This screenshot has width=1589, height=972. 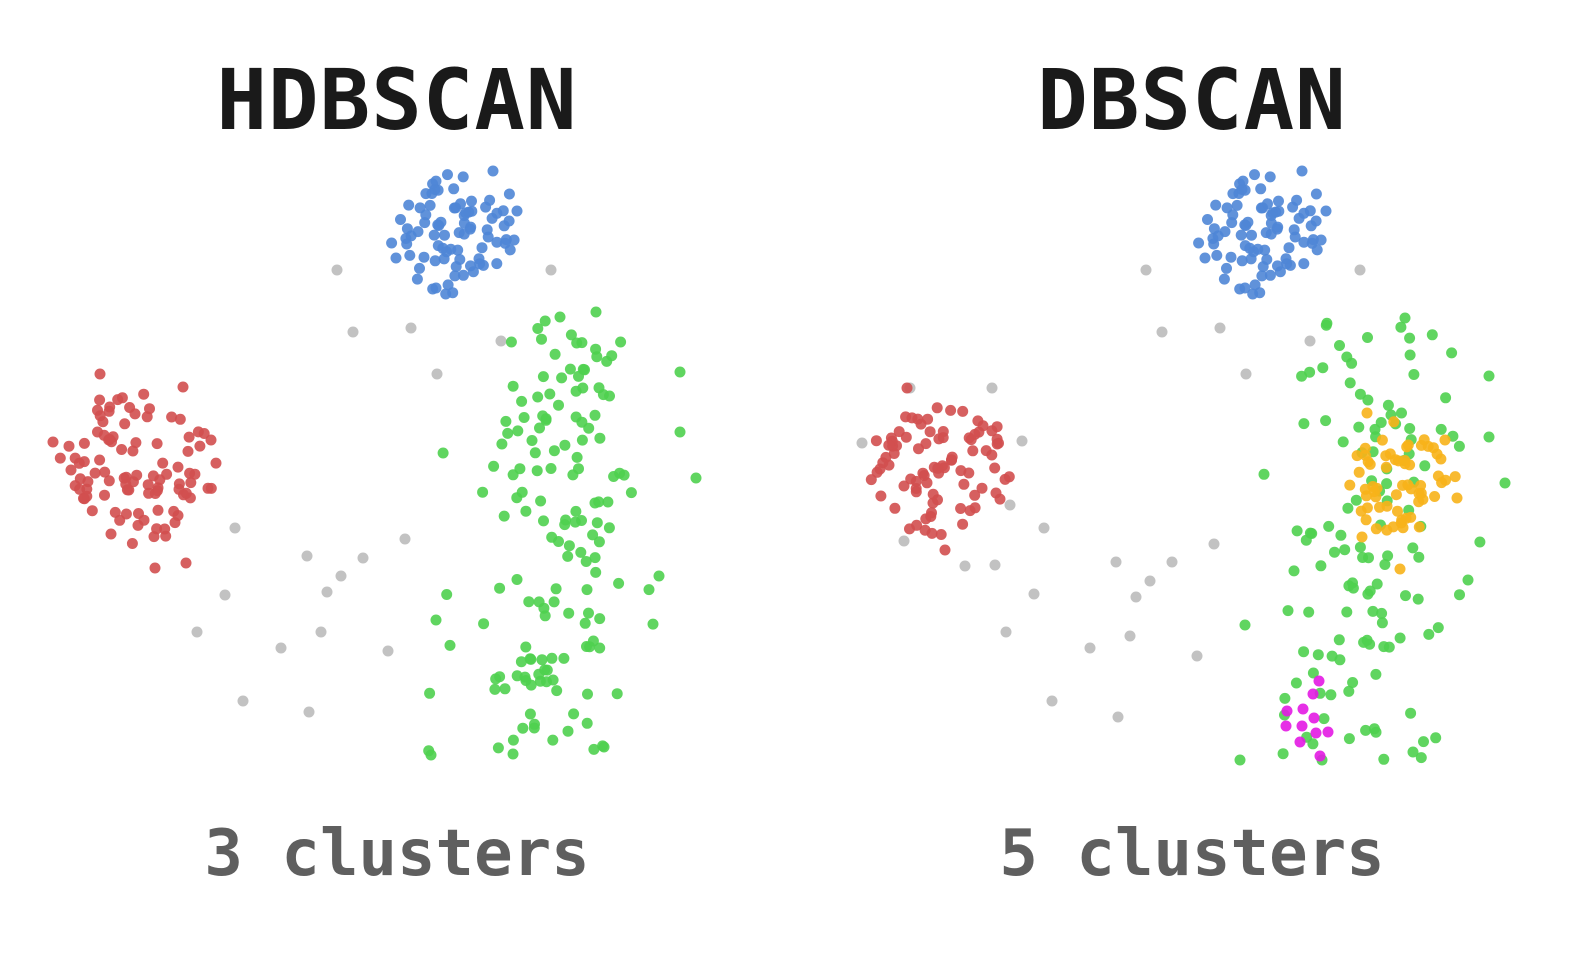 I want to click on dbscan-title: DBSCAN, so click(x=1192, y=100).